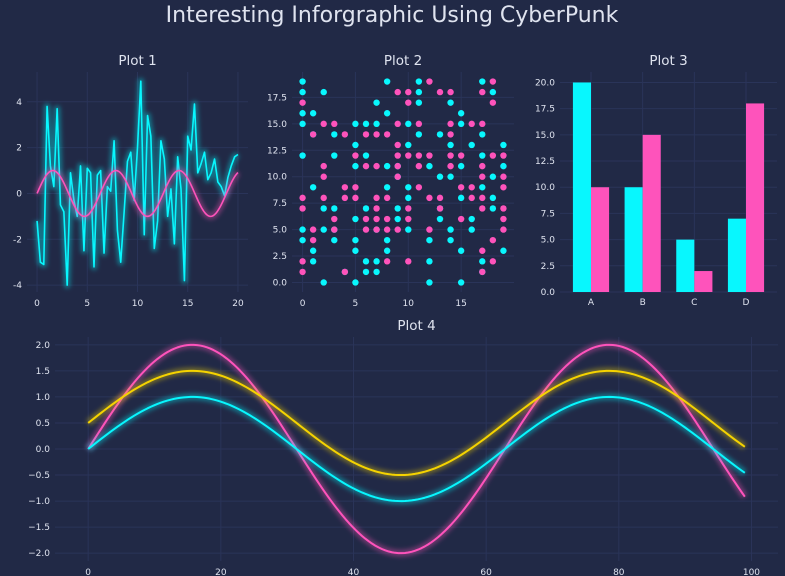  What do you see at coordinates (619, 572) in the screenshot?
I see `x-tick-label: 80` at bounding box center [619, 572].